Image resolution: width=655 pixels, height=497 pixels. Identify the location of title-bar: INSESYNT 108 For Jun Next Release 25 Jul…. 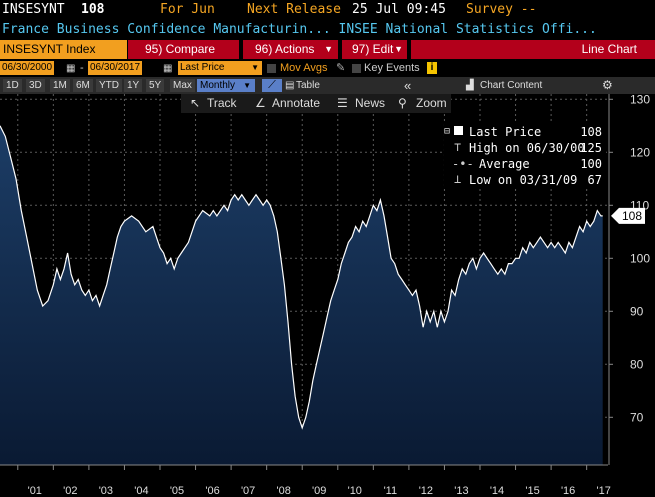
(327, 10).